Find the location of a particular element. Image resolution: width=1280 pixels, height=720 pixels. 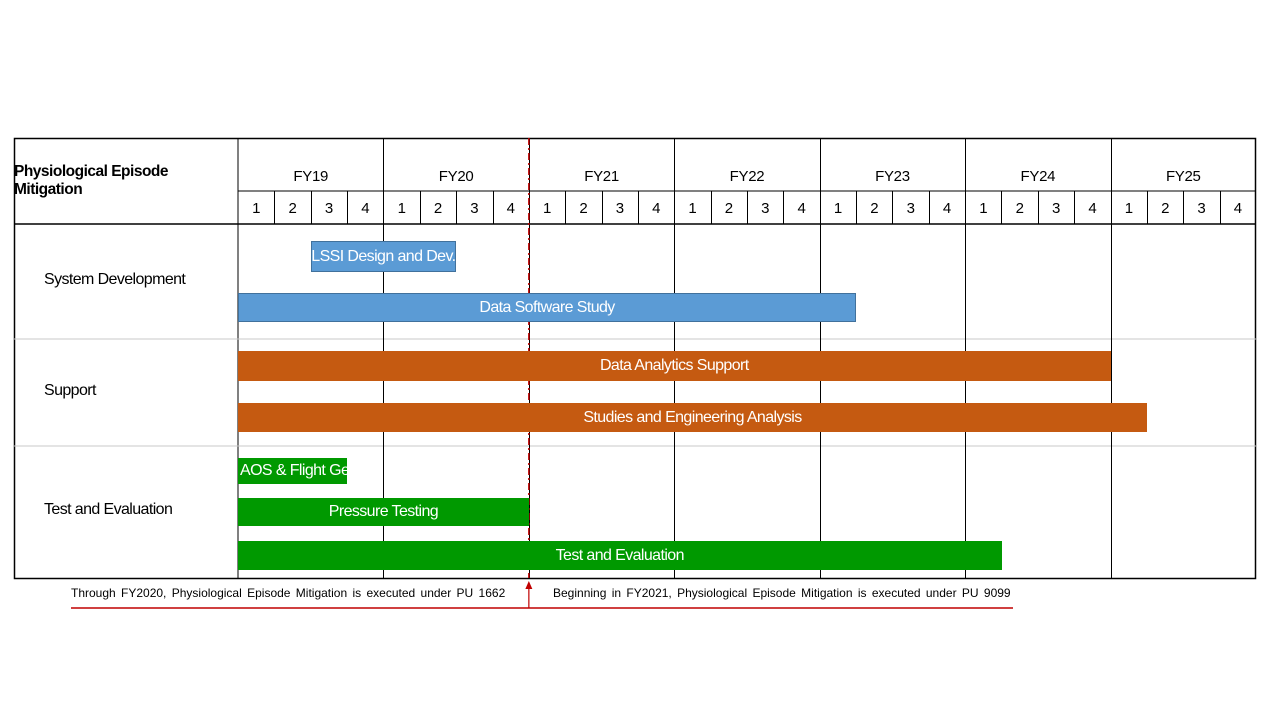

task-bar-label: AOS & Flight Gear is located at coordinates (301, 470).